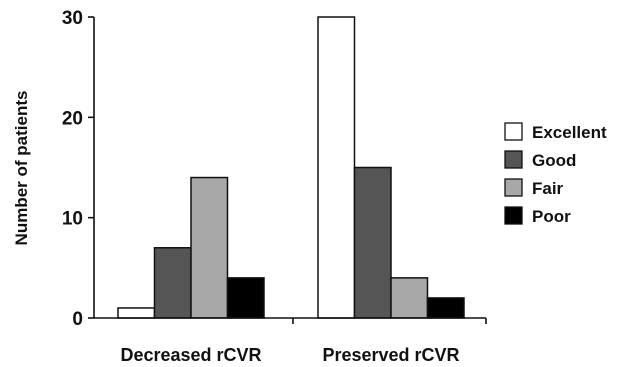  Describe the element at coordinates (72, 169) in the screenshot. I see `y-axis-ticks: 0 10 20 30` at that location.